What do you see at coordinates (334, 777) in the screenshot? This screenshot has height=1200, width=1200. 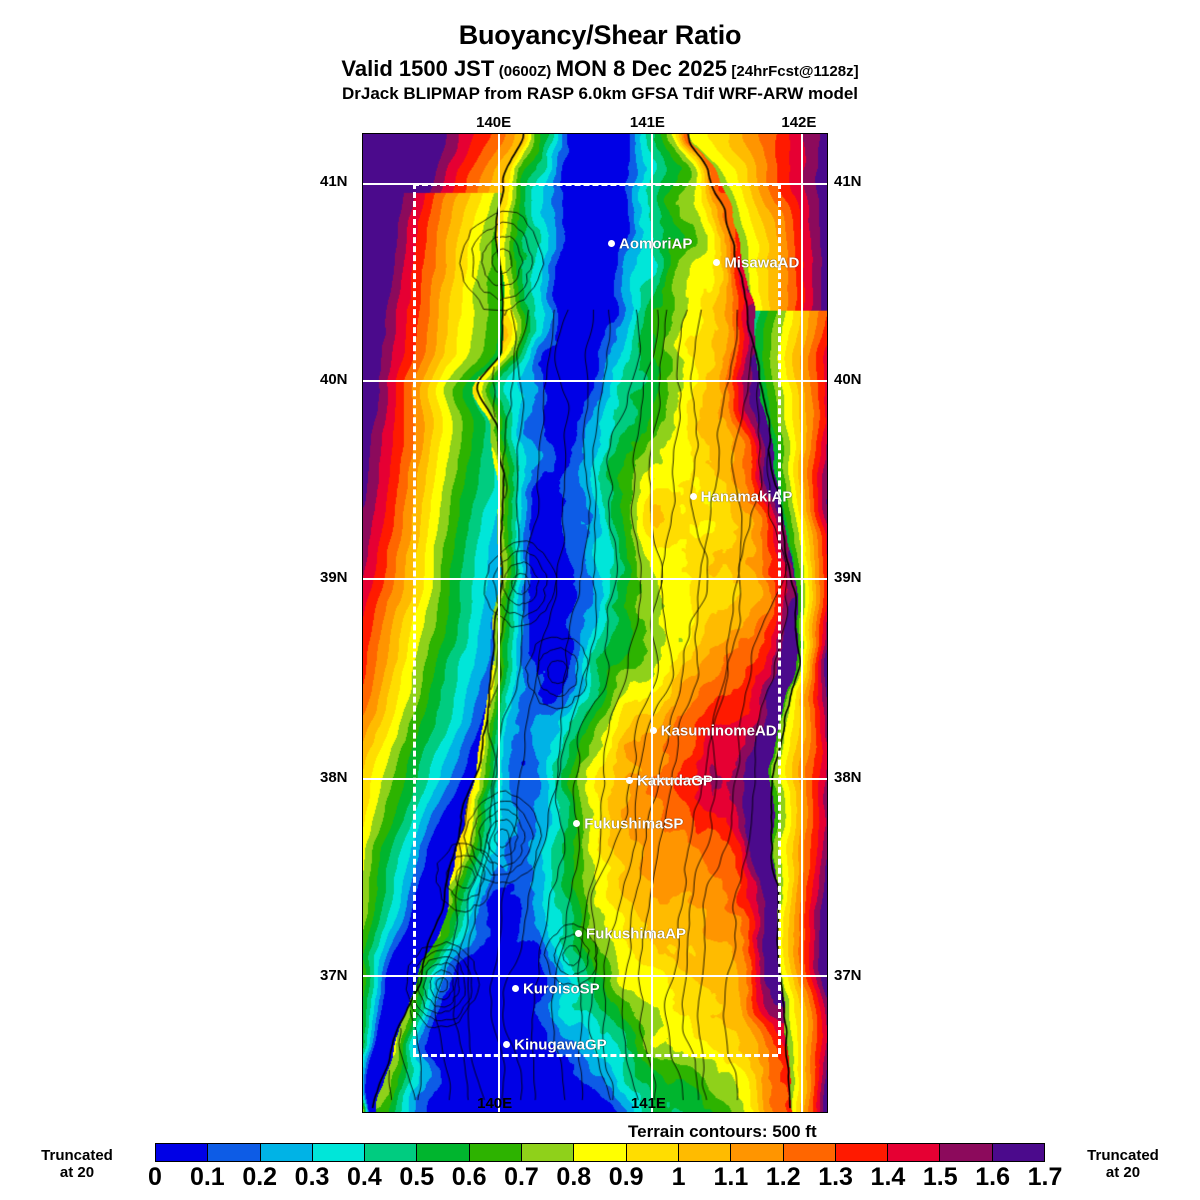 I see `lat-tick-label-left: 38N` at bounding box center [334, 777].